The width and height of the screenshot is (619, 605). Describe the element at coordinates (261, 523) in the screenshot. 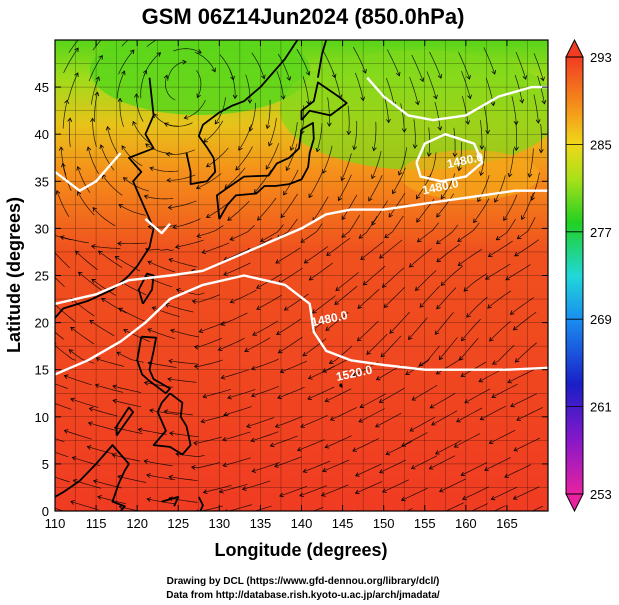

I see `x-tick-label: 135` at that location.